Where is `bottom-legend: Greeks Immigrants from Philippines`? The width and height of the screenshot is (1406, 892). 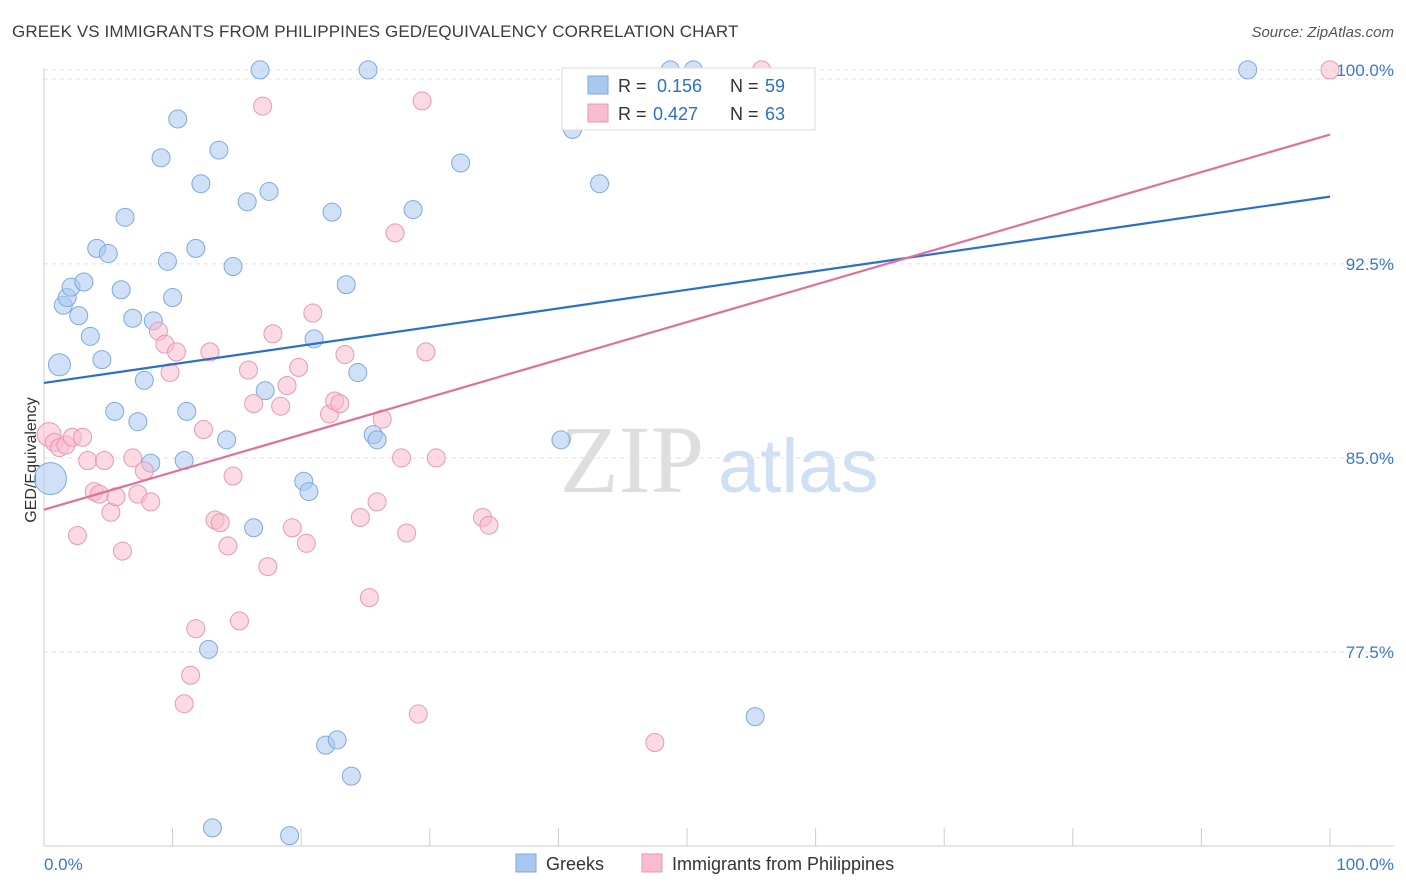
bottom-legend: Greeks Immigrants from Philippines is located at coordinates (704, 863).